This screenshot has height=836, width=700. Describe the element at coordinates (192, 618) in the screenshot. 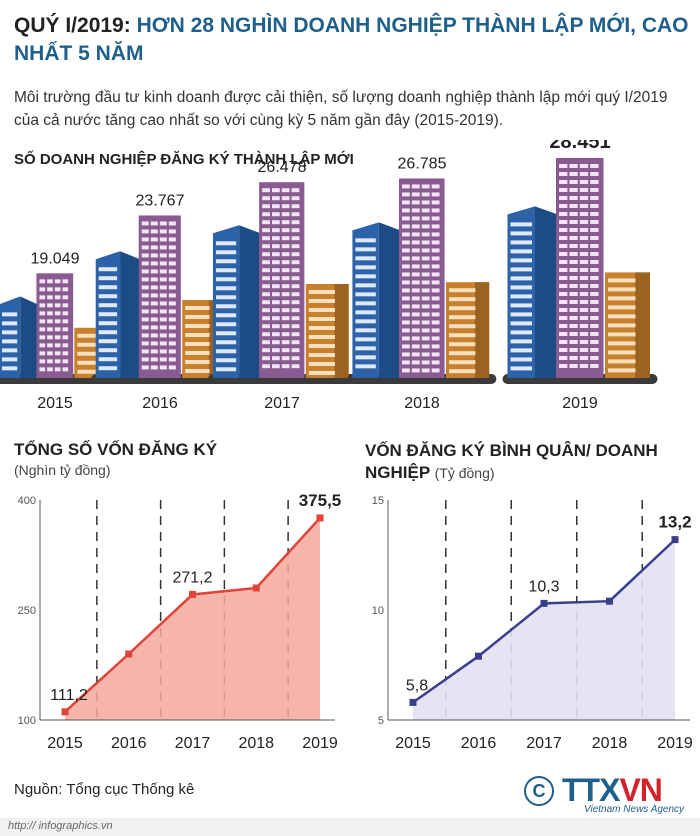

I see `series-area` at that location.